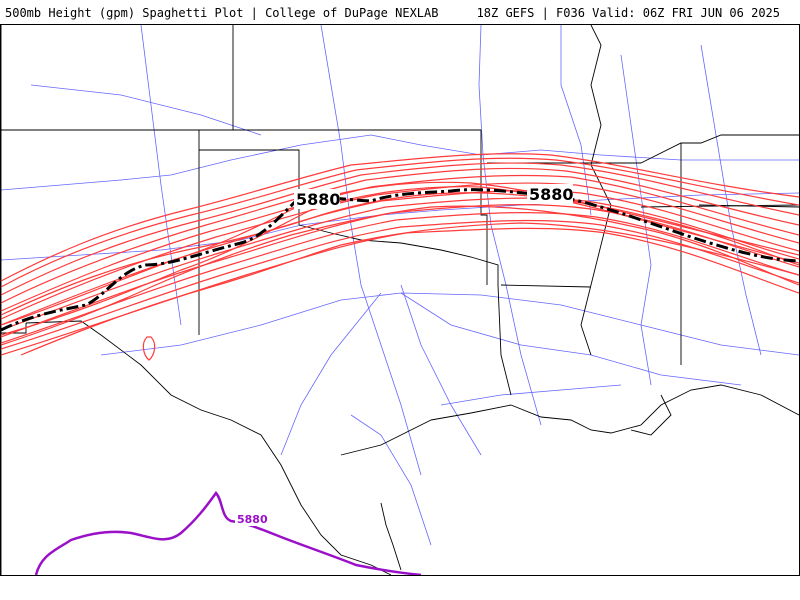 The height and width of the screenshot is (600, 800). I want to click on contour-label-mean-west: 5880, so click(317, 199).